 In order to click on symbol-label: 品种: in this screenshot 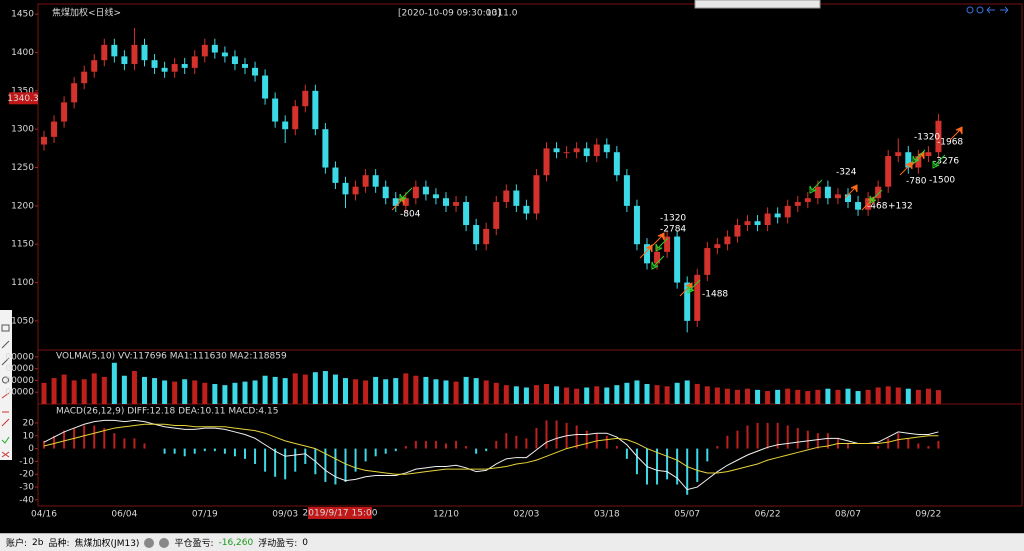, I will do `click(59, 544)`.